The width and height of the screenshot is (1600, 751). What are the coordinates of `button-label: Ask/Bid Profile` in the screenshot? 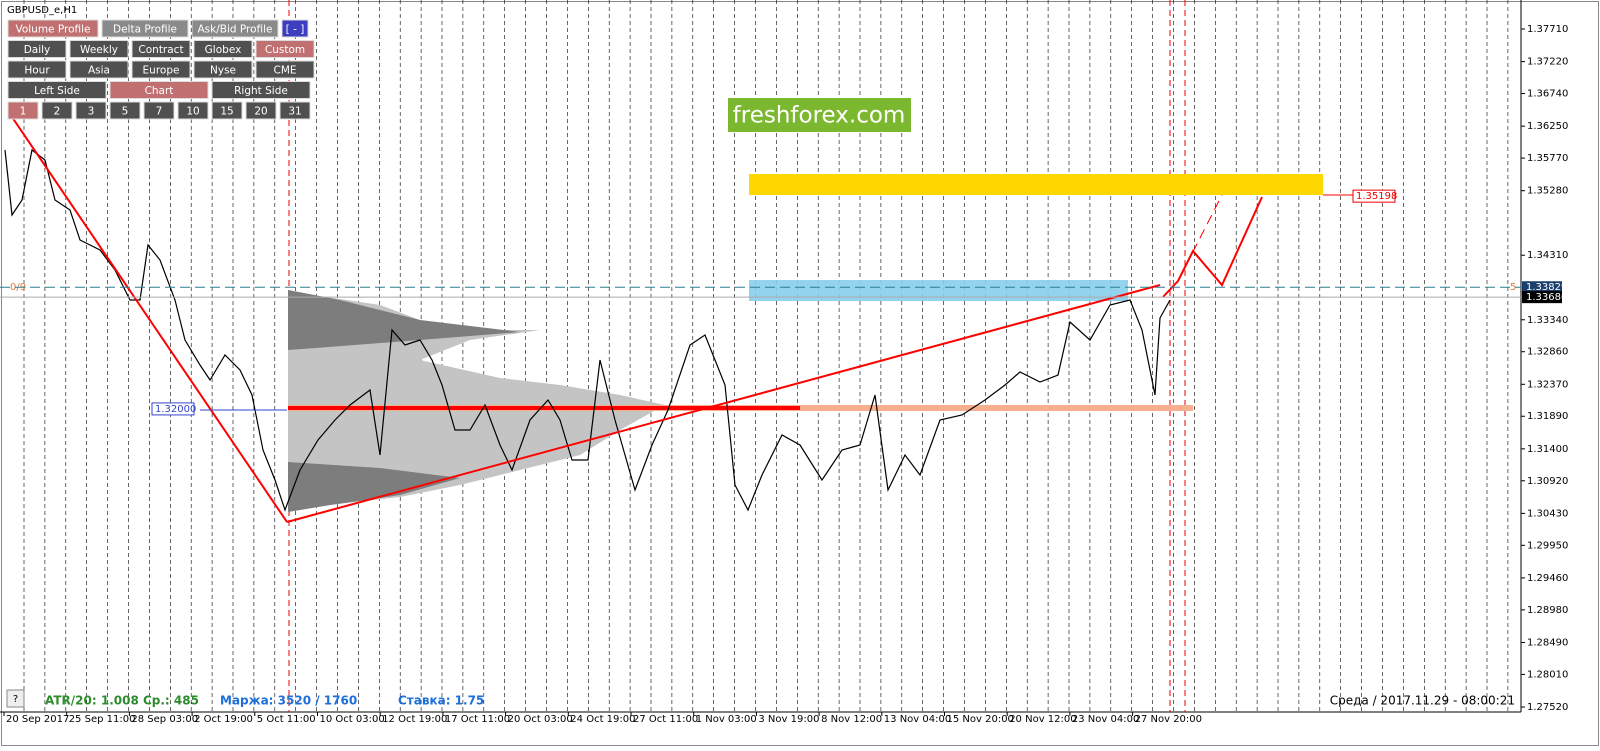 It's located at (234, 30).